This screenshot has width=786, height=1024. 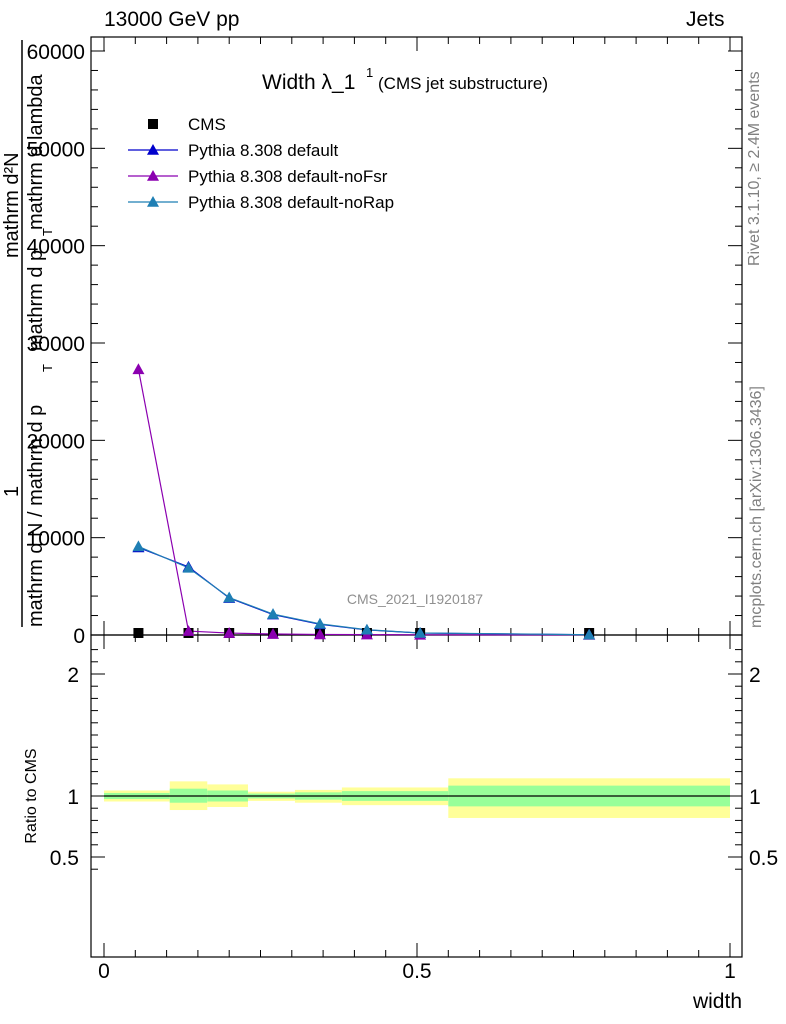 What do you see at coordinates (31, 795) in the screenshot?
I see `ratio-y-axis-label: Ratio to CMS` at bounding box center [31, 795].